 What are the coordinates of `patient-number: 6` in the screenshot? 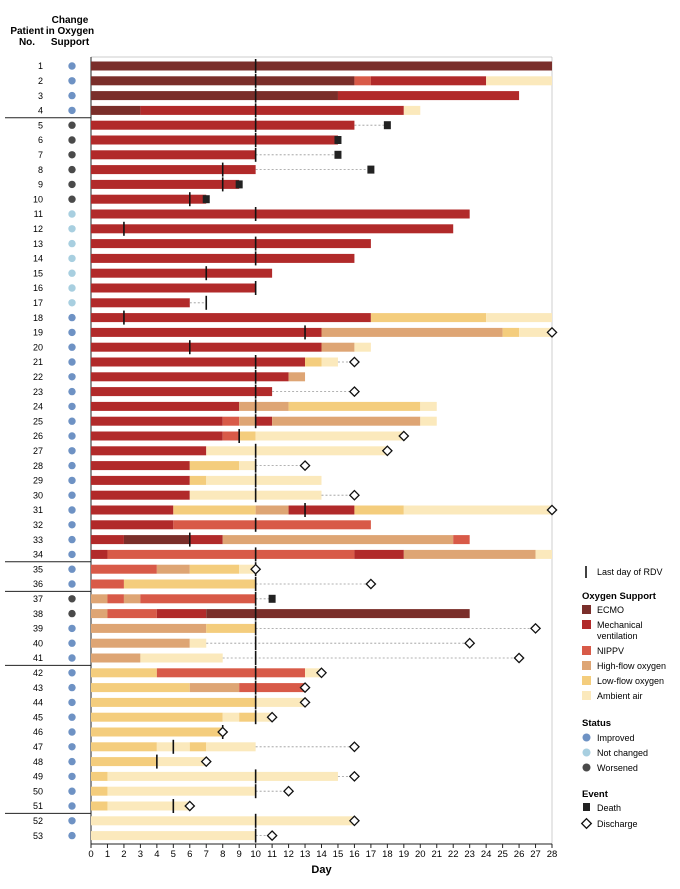 It's located at (40, 140).